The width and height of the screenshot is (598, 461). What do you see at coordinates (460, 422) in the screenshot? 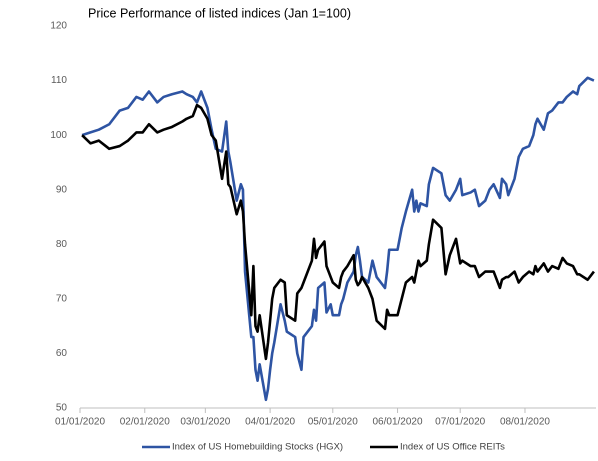
I see `x-tick-label: 07/01/2020` at bounding box center [460, 422].